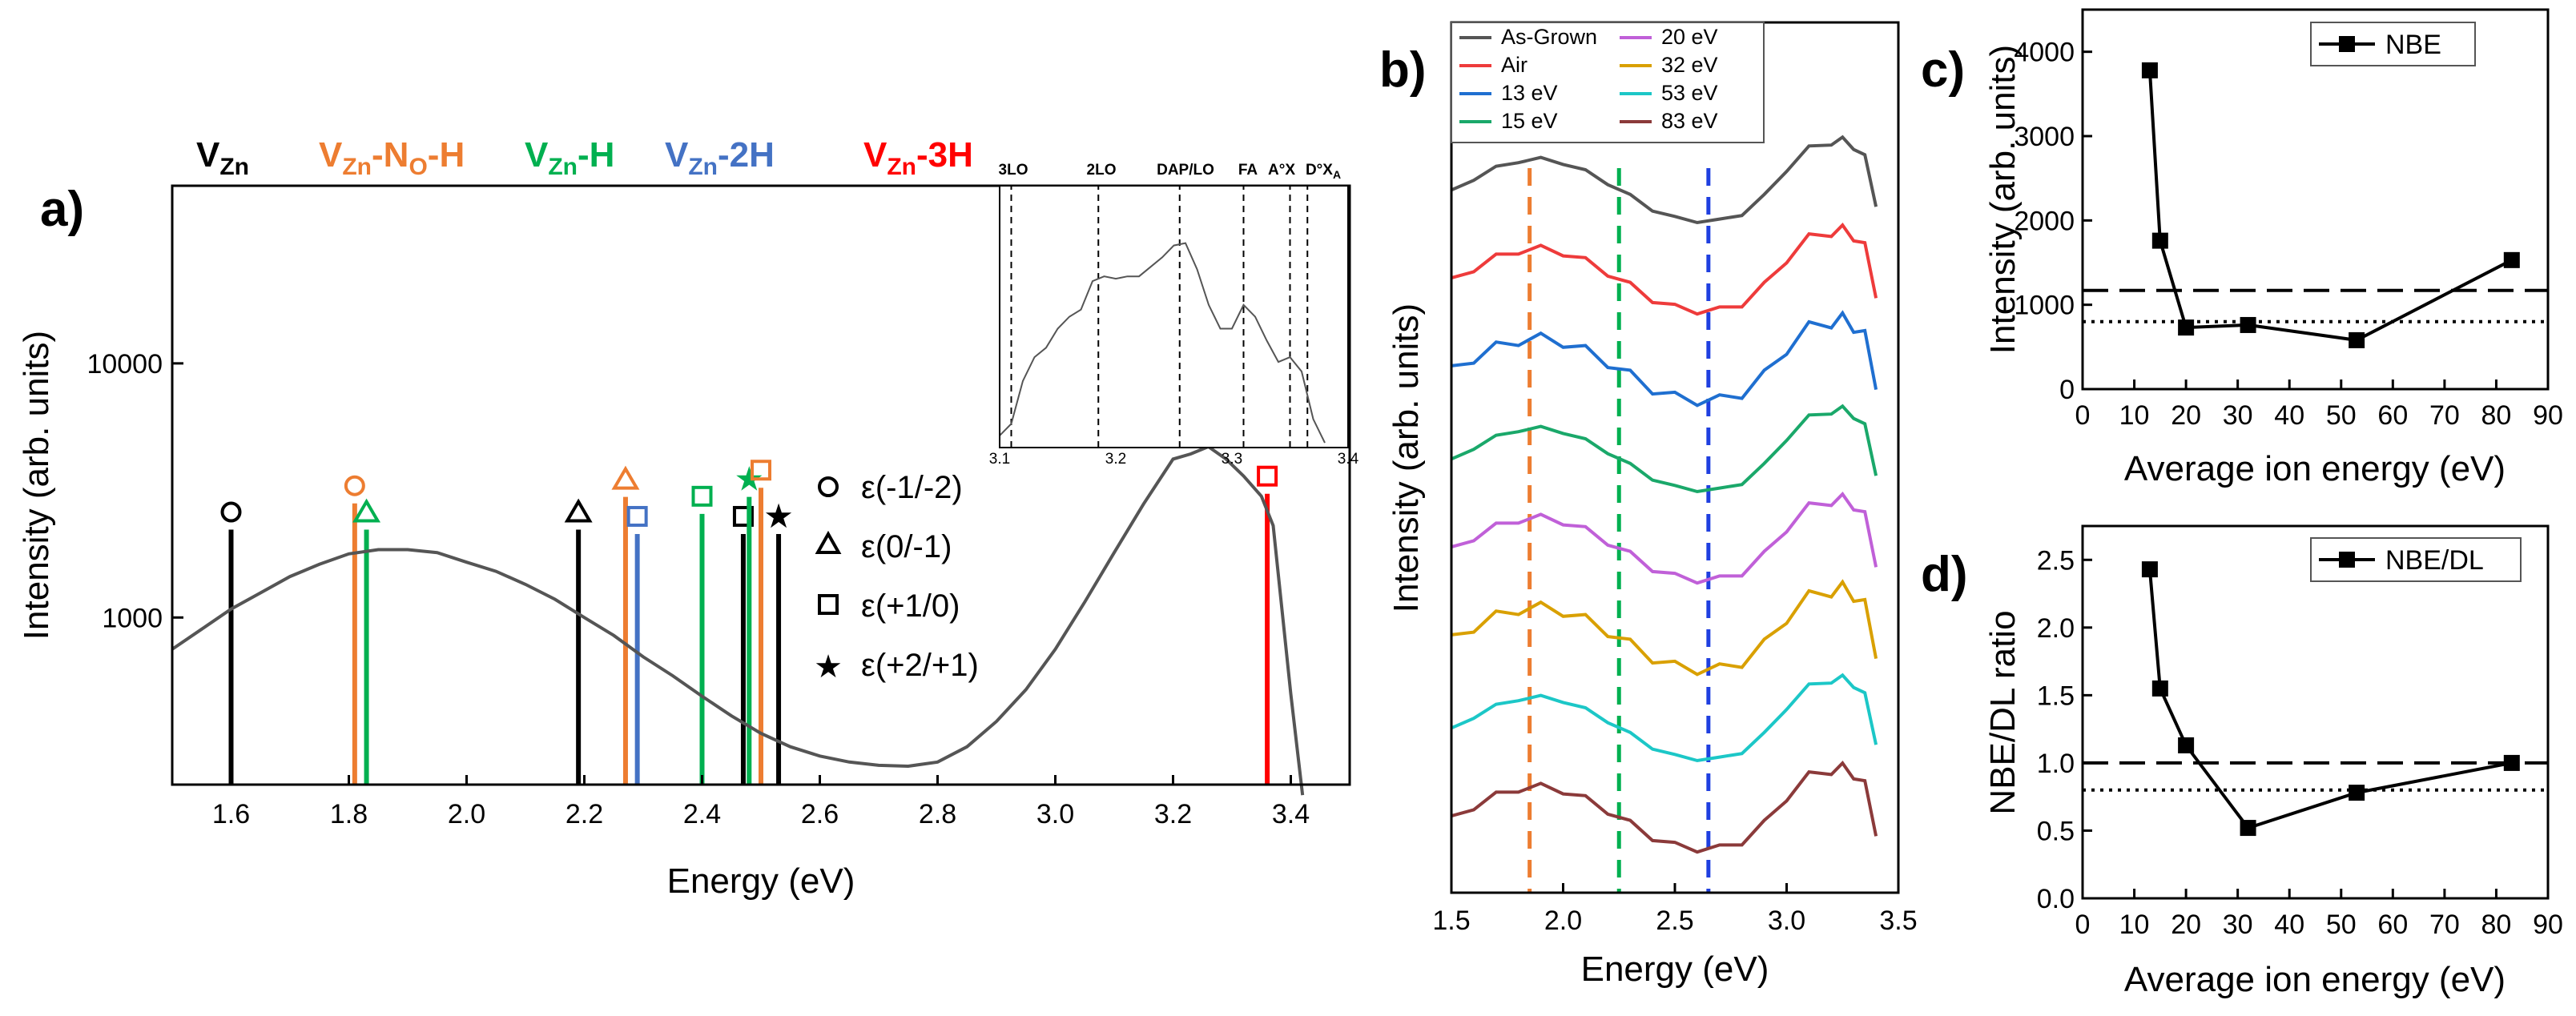 The image size is (2576, 1016). I want to click on panel-d-xtick-label: 0, so click(2083, 925).